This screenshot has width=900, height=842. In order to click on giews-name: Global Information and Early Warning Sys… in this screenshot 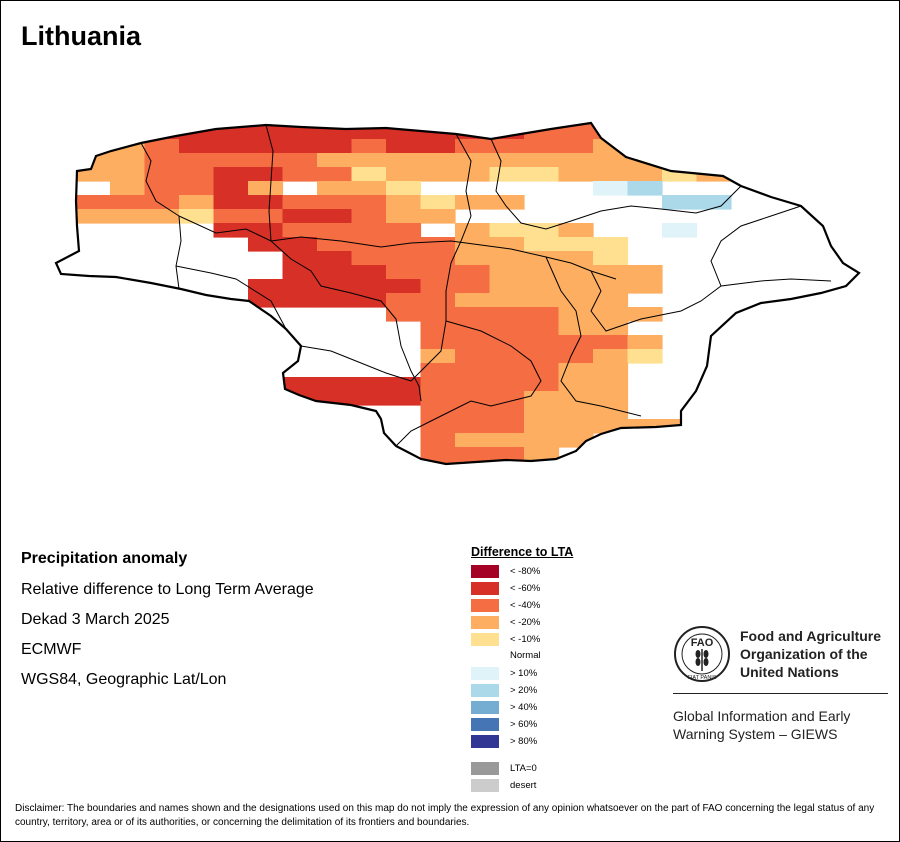, I will do `click(761, 725)`.